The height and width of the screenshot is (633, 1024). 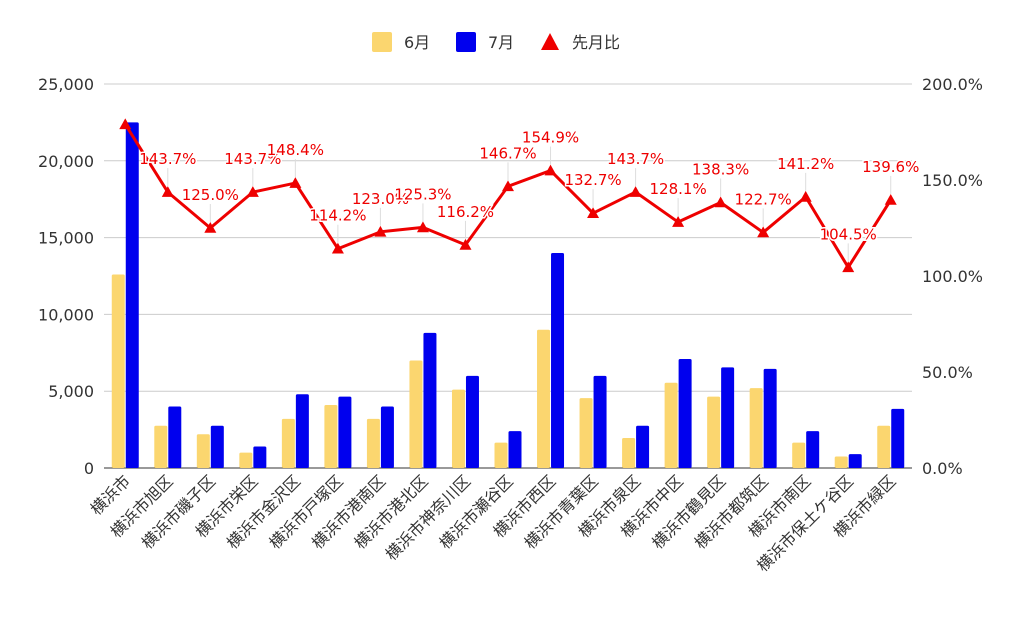 What do you see at coordinates (422, 194) in the screenshot?
I see `ratio-data-label: 125.3%` at bounding box center [422, 194].